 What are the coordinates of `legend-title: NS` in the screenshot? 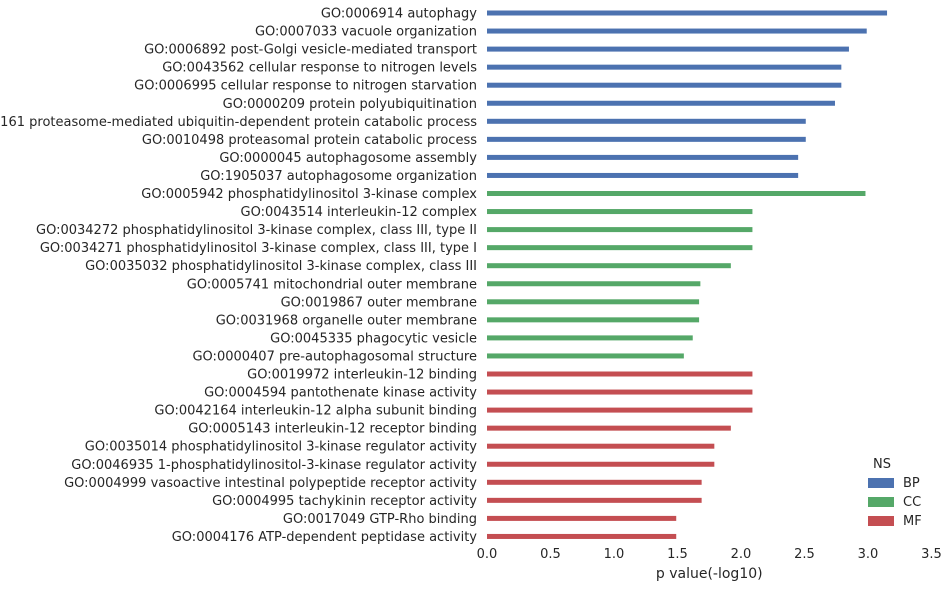 It's located at (882, 464).